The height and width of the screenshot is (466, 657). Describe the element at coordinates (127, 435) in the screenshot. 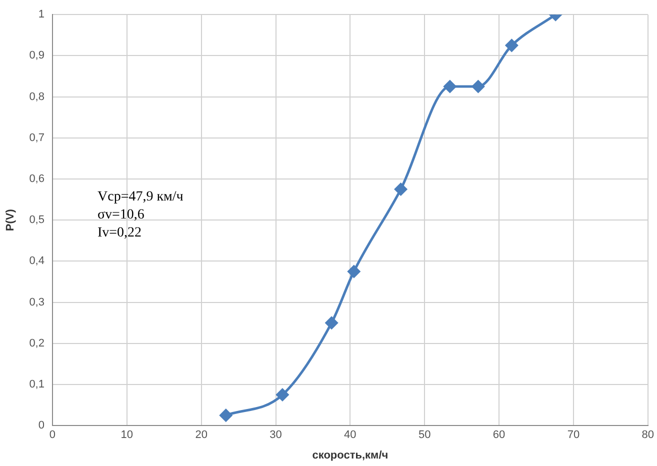

I see `x-tick-label: 10` at that location.